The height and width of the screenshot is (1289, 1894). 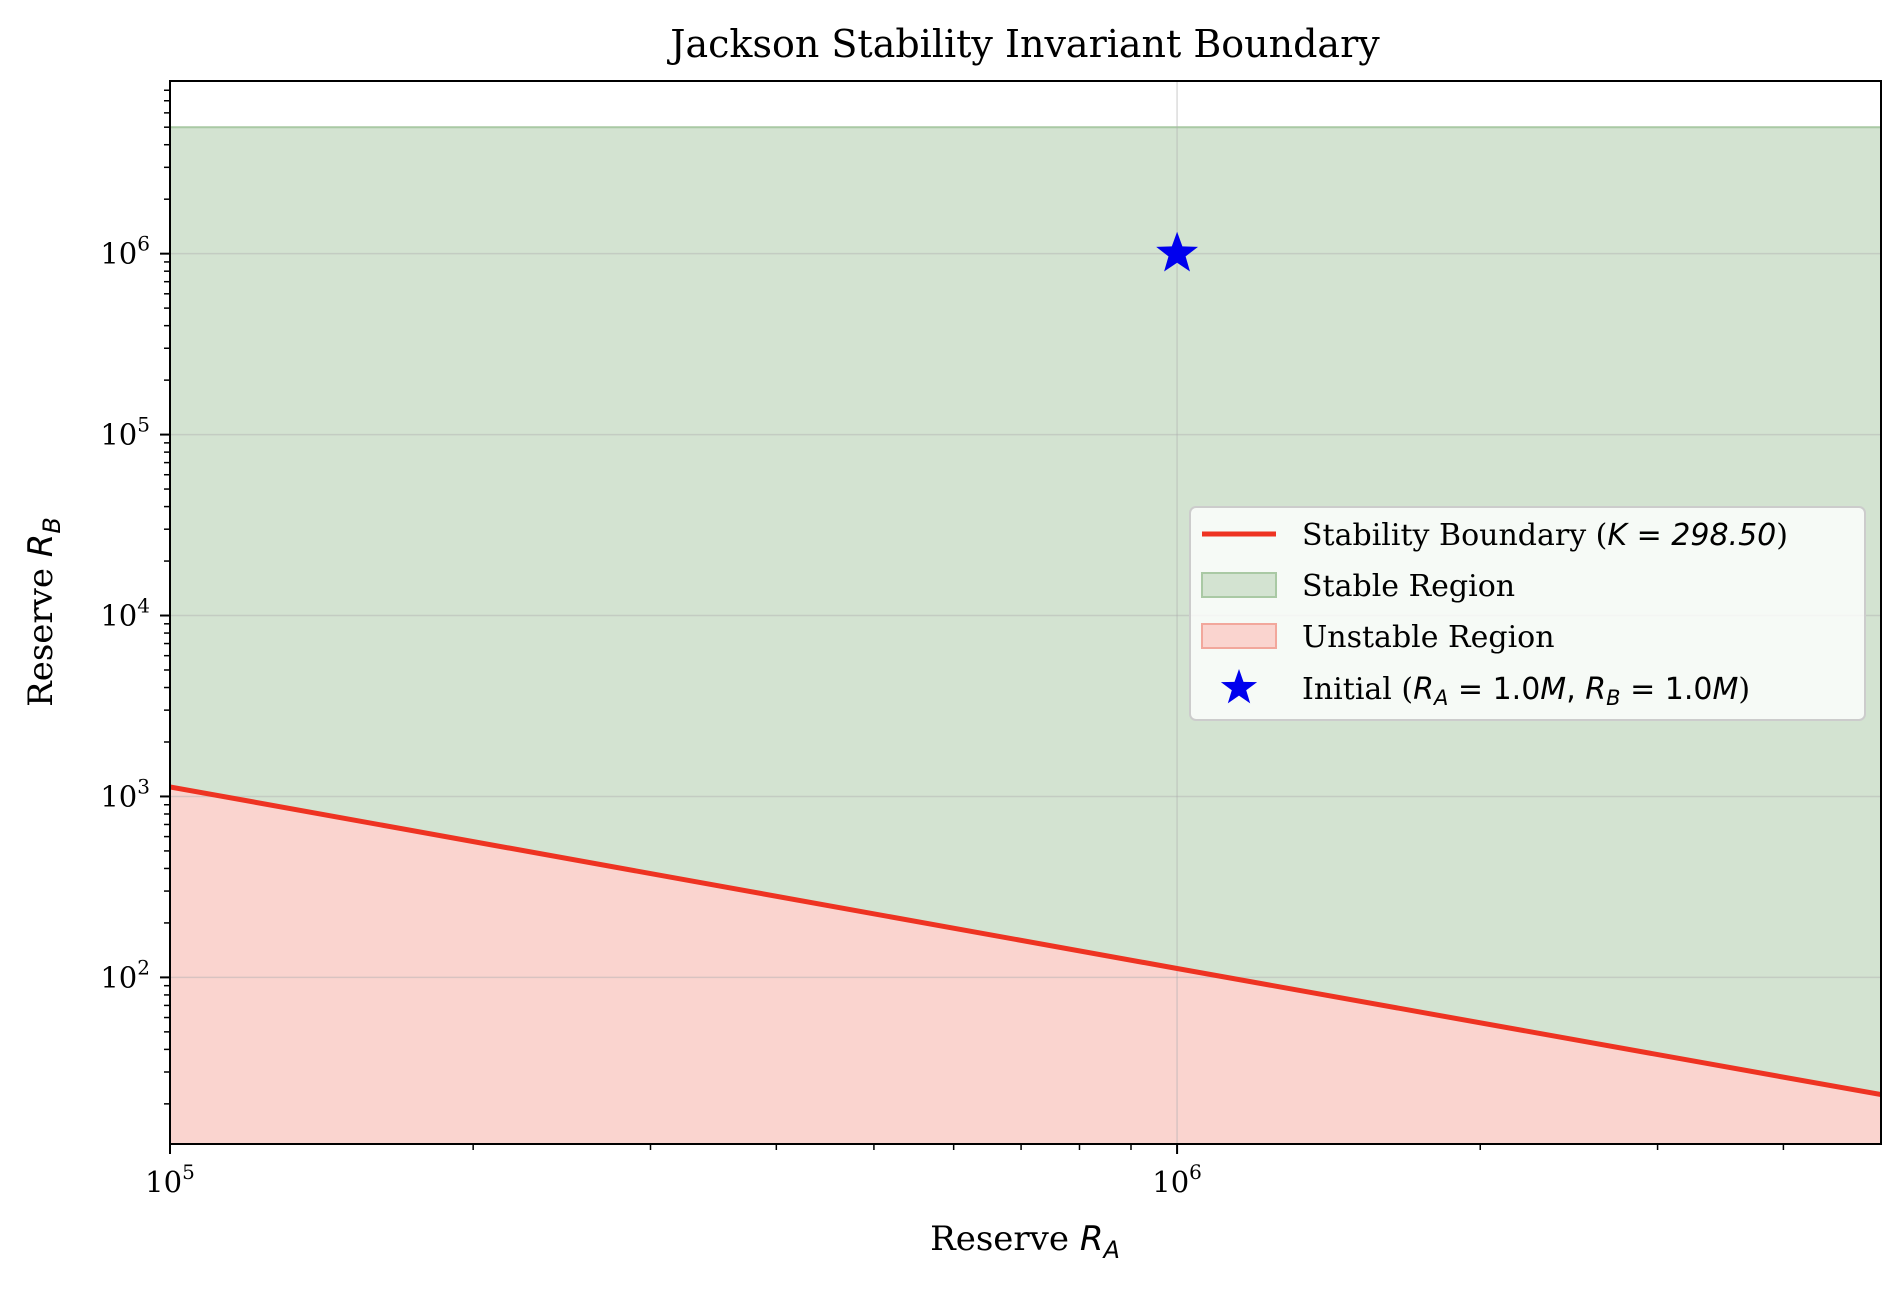 What do you see at coordinates (43, 612) in the screenshot?
I see `y-axis-label: Reserve RB` at bounding box center [43, 612].